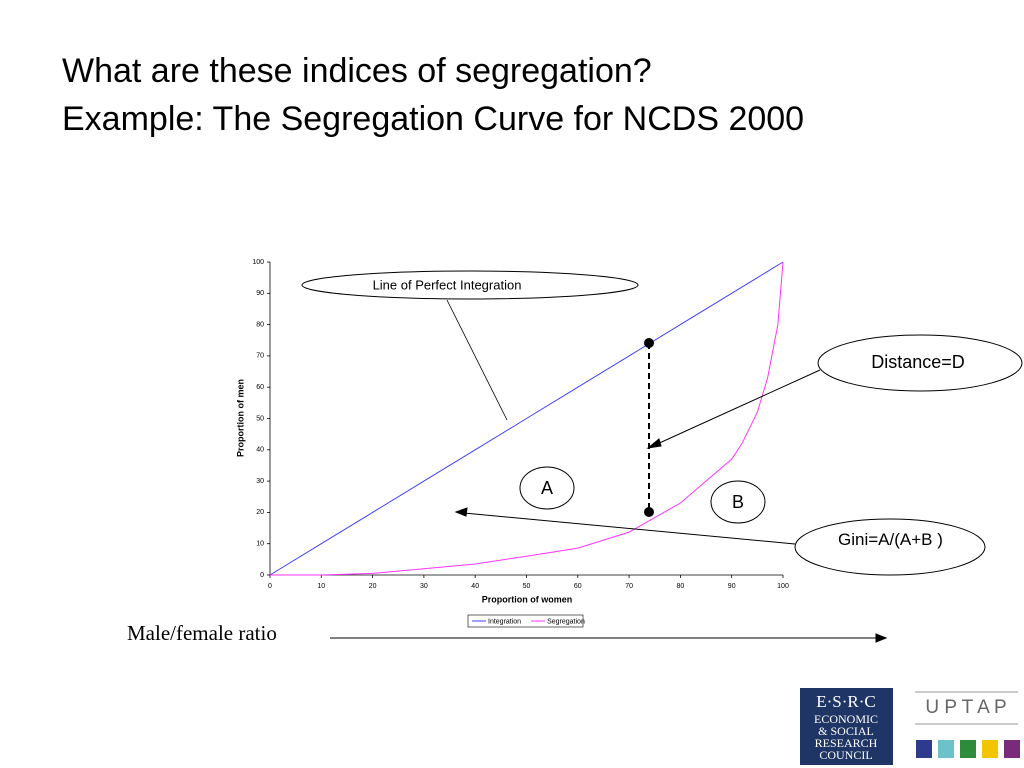 The image size is (1024, 768). Describe the element at coordinates (504, 621) in the screenshot. I see `legend-label: Integration` at that location.